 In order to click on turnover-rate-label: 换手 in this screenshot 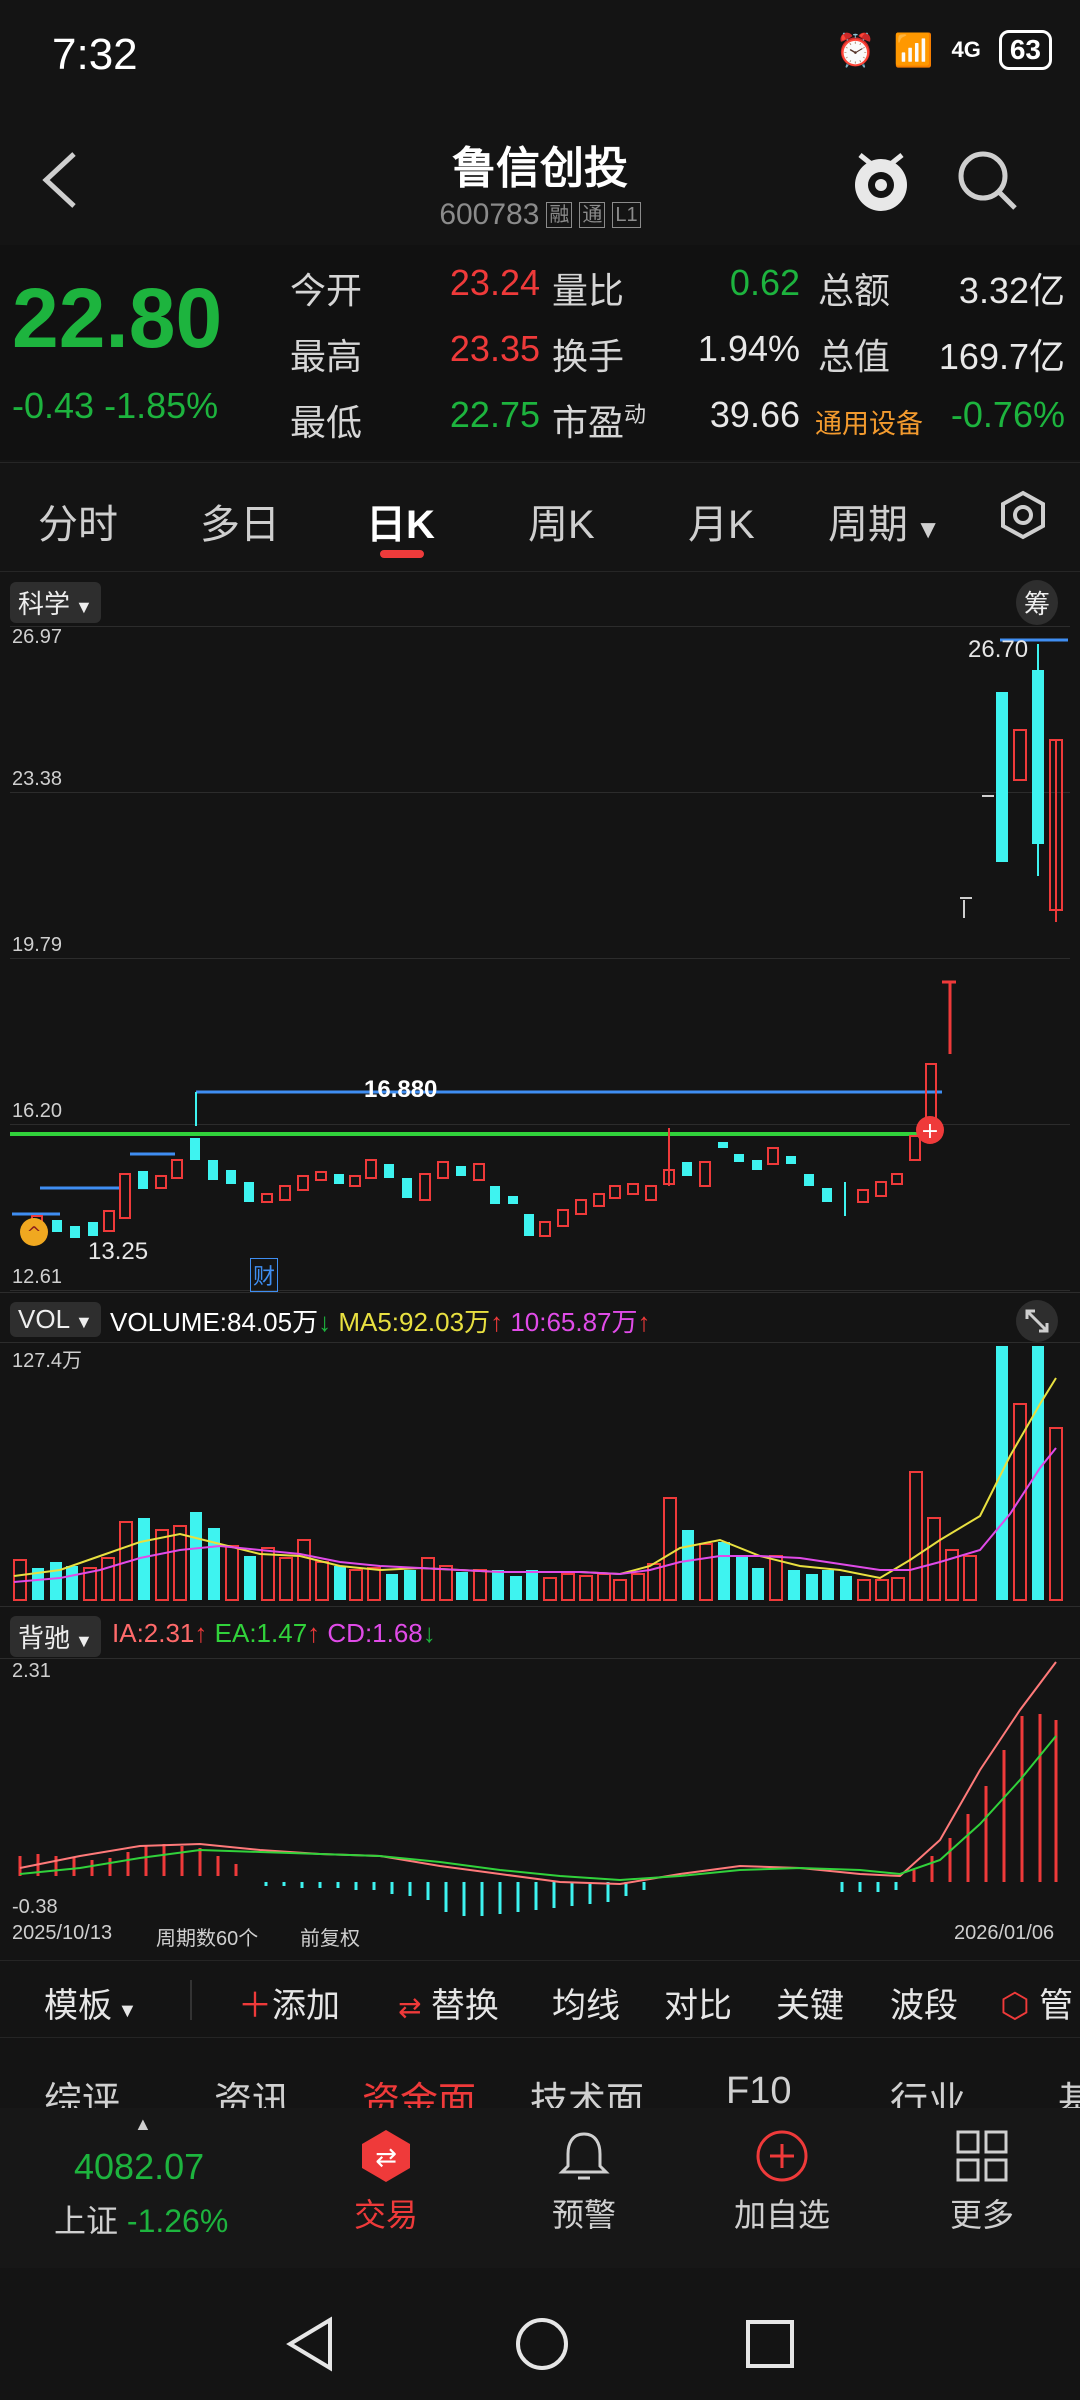, I will do `click(588, 356)`.